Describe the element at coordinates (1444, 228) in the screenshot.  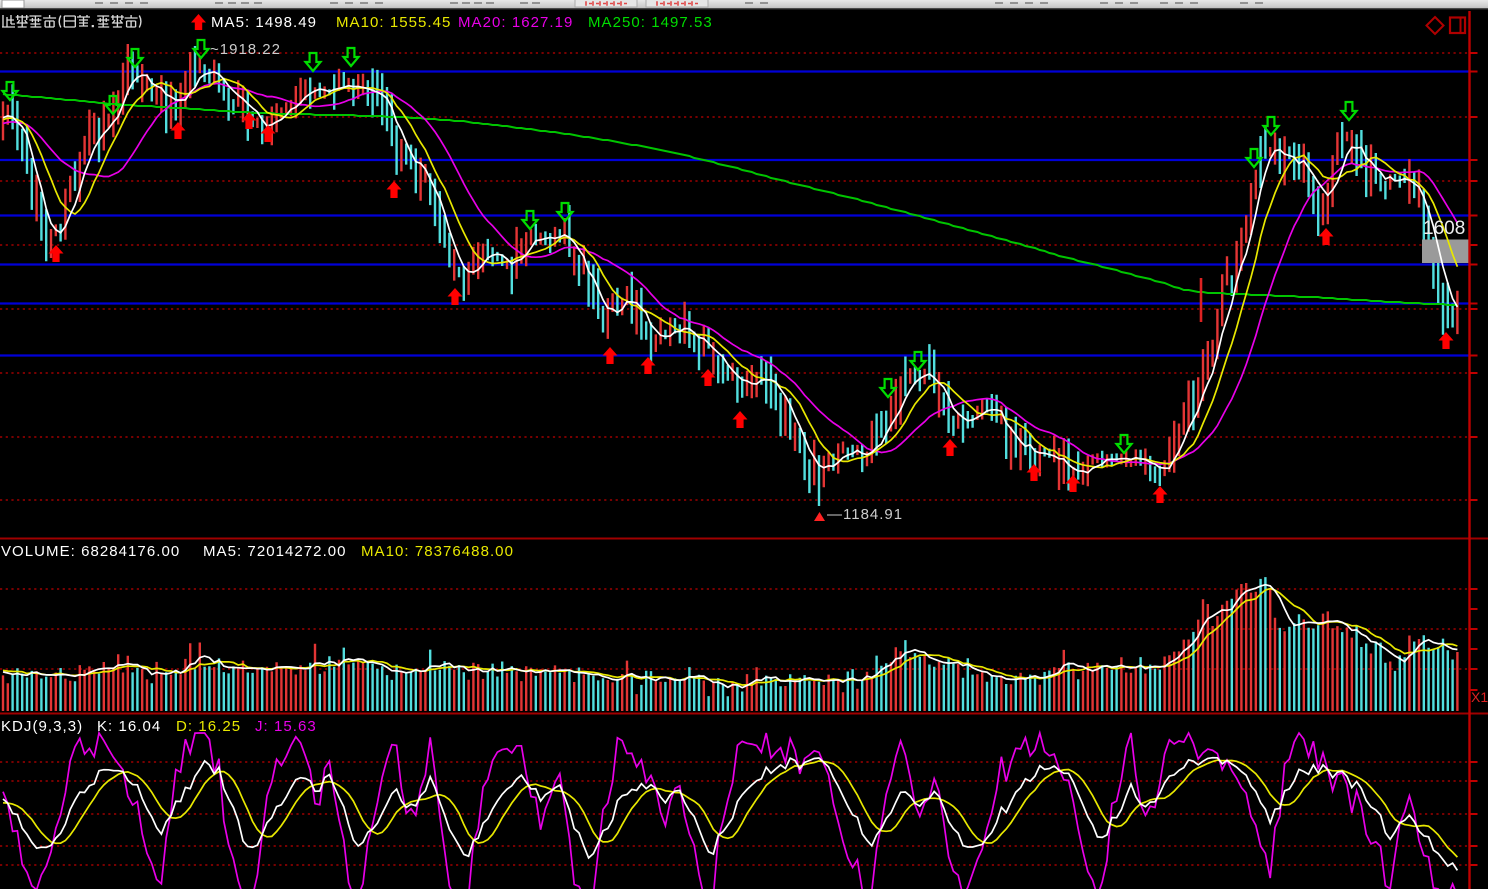
I see `svg-text: 1608` at that location.